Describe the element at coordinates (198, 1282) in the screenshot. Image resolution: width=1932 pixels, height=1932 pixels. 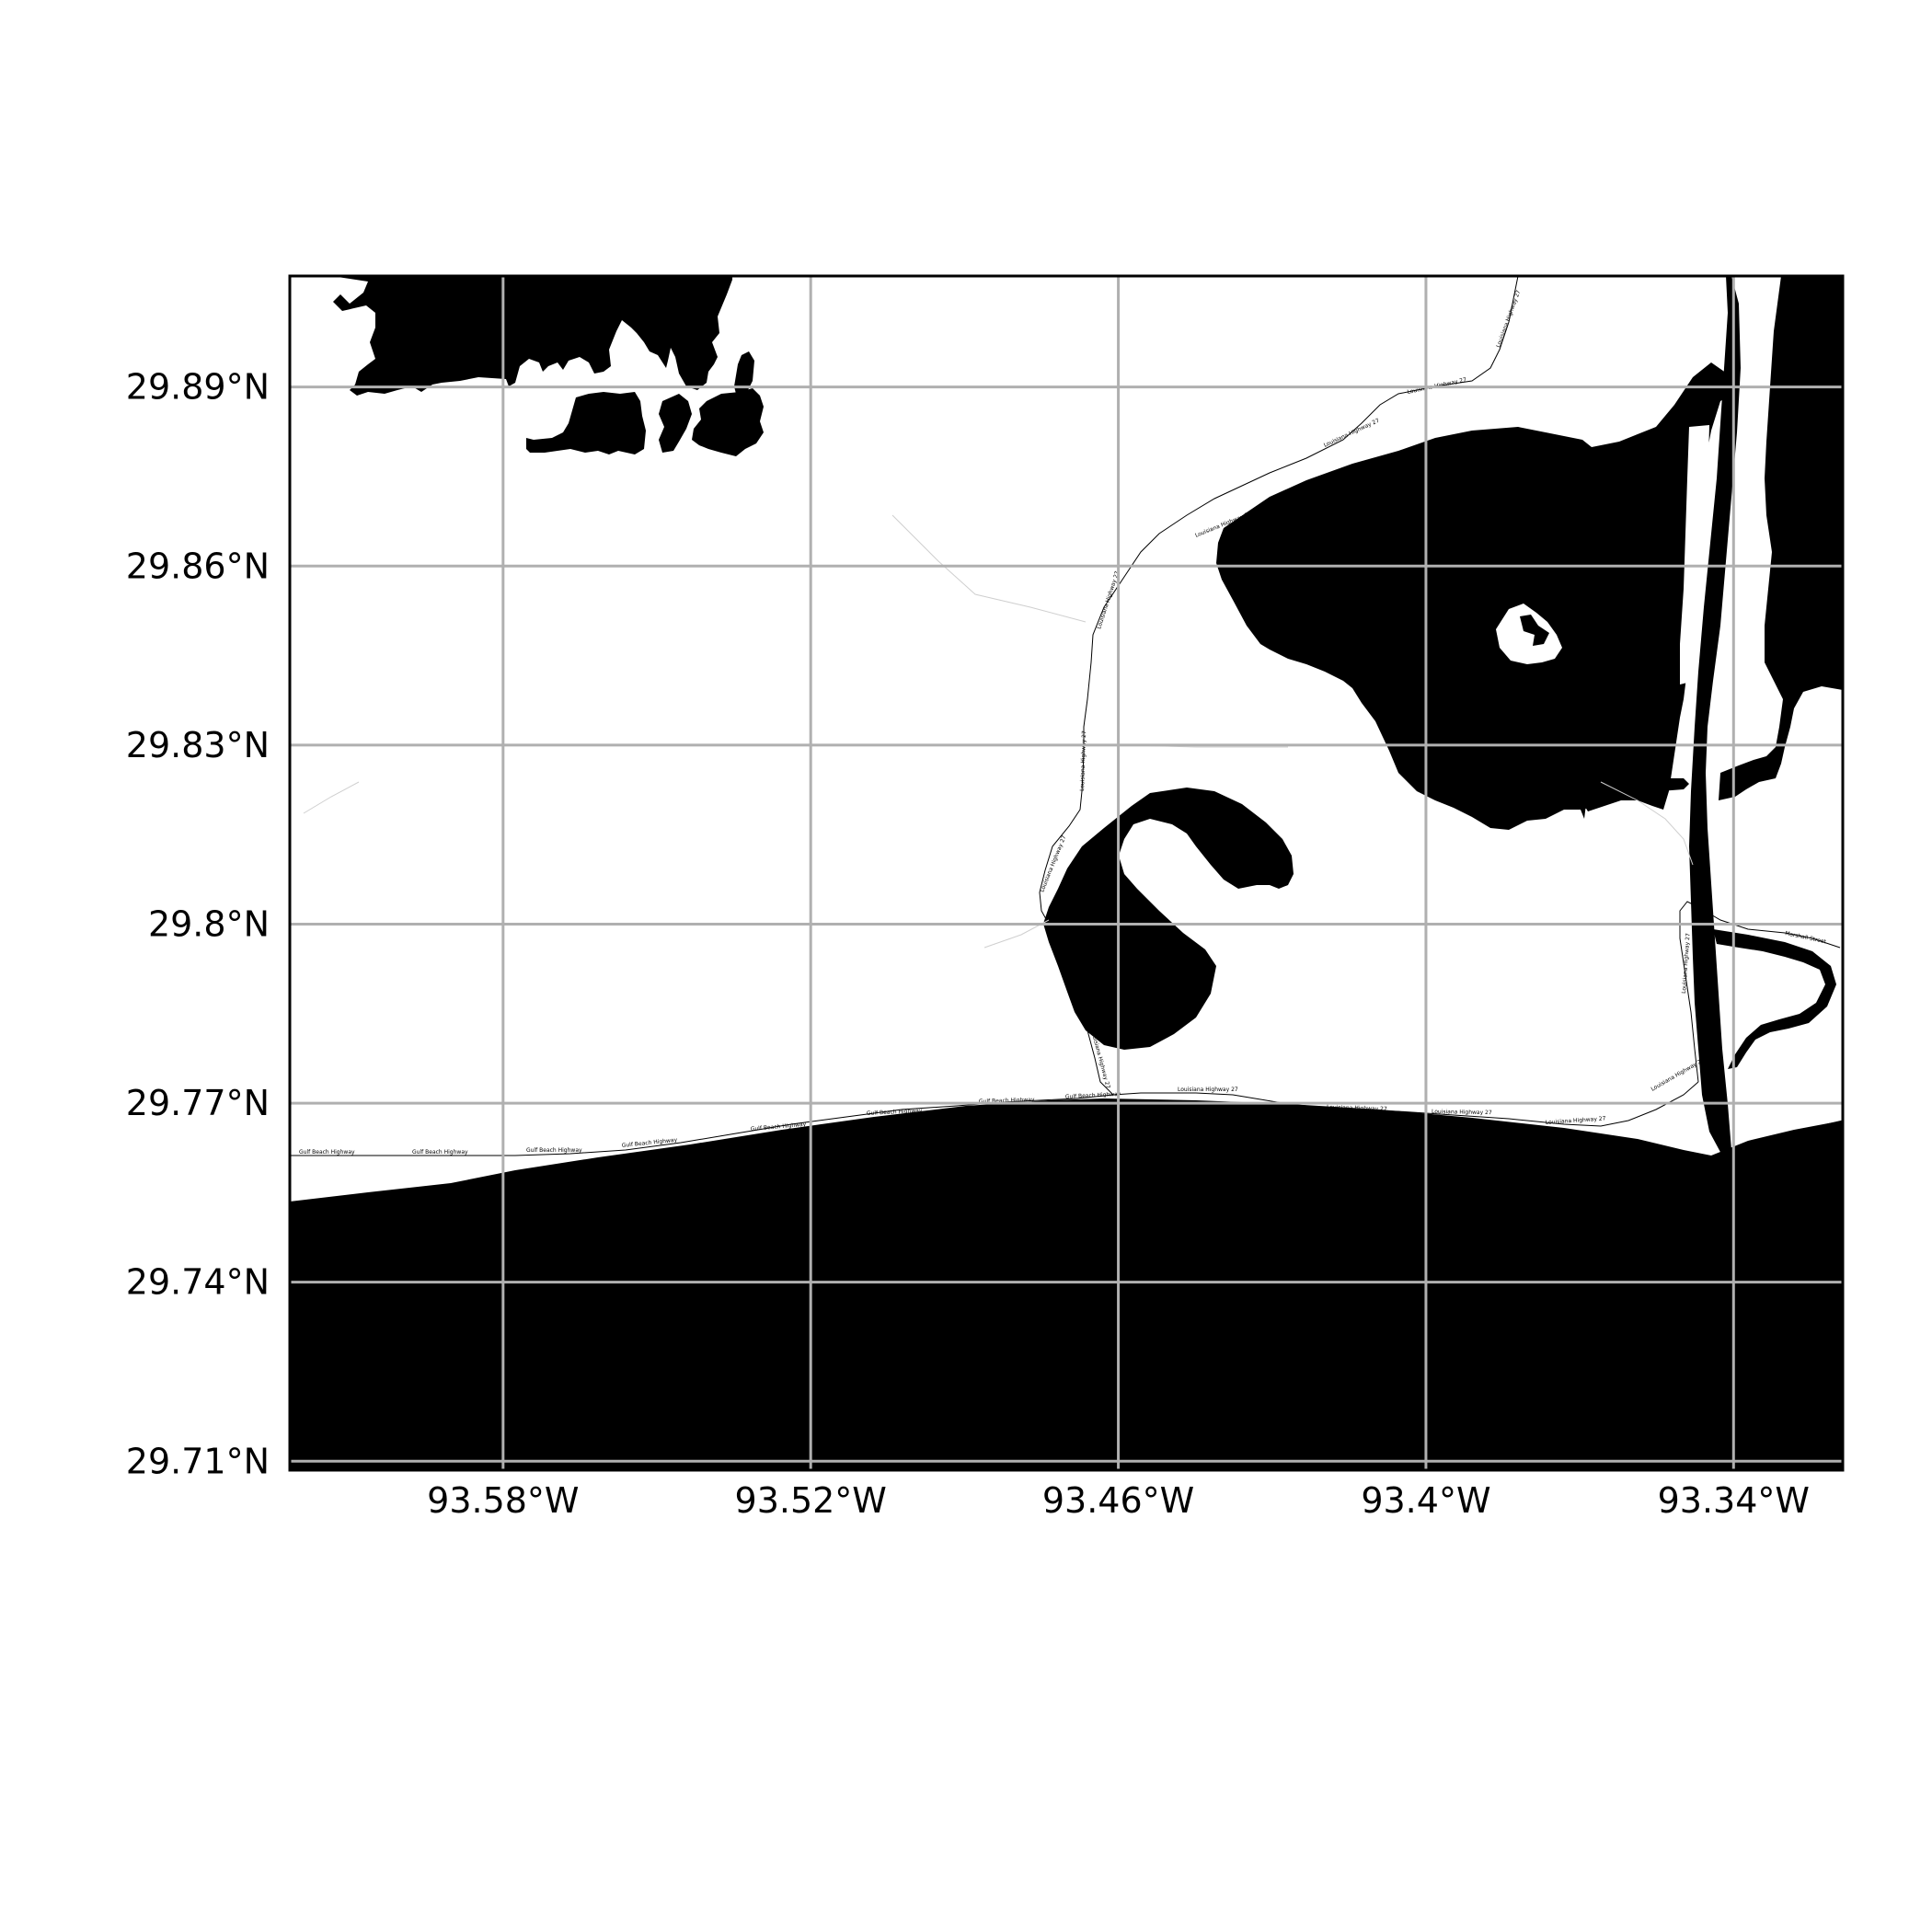
I see `latitude-tick-label: 29.74°N` at that location.